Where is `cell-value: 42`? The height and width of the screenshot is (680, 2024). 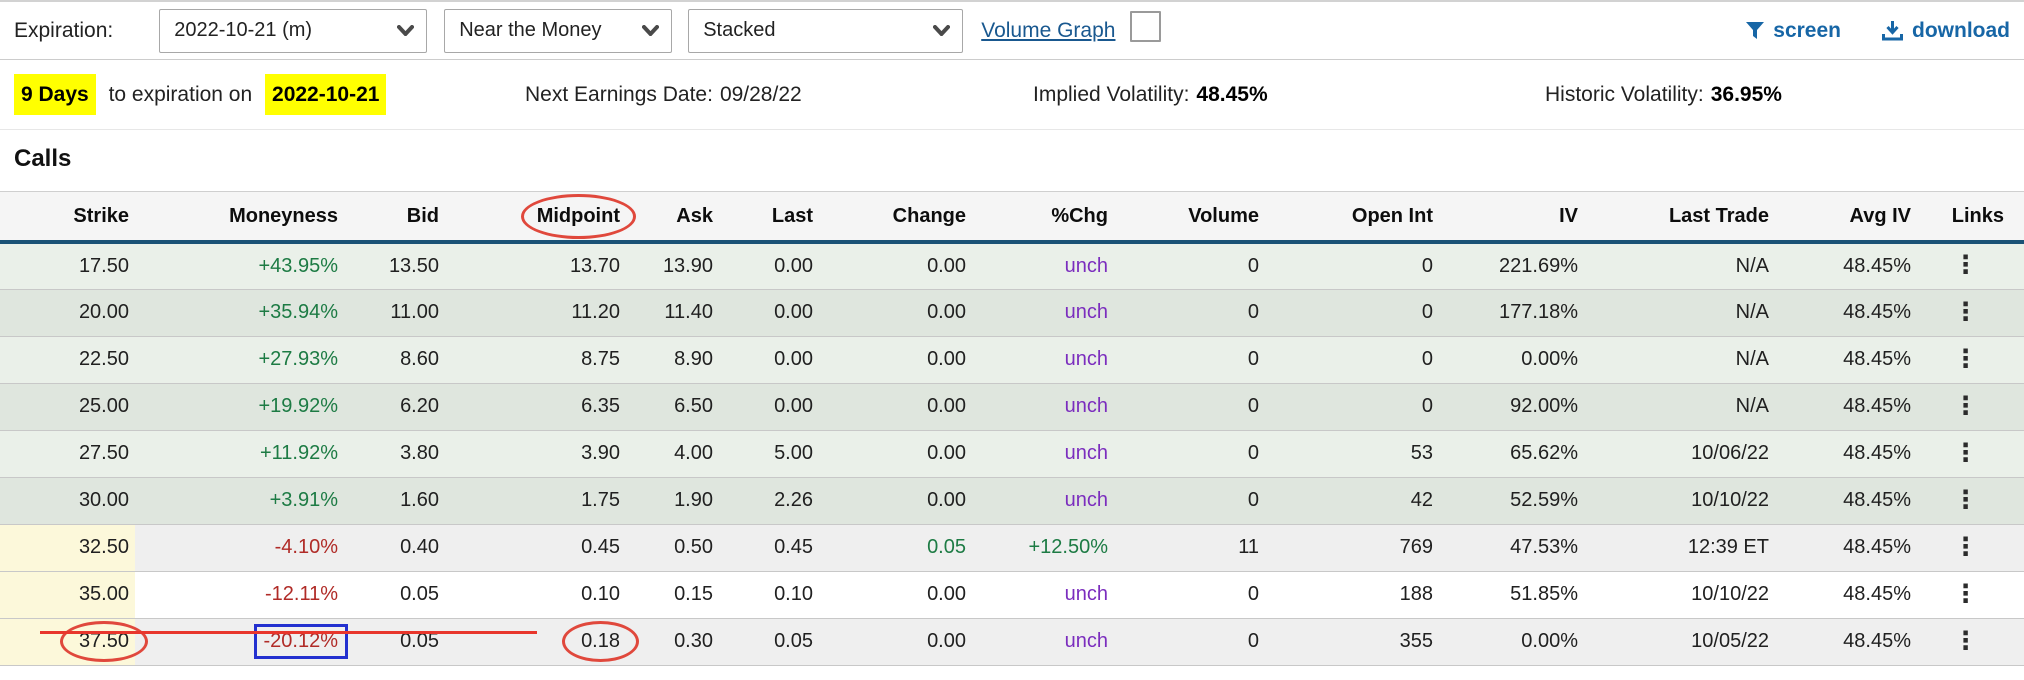 cell-value: 42 is located at coordinates (1421, 500).